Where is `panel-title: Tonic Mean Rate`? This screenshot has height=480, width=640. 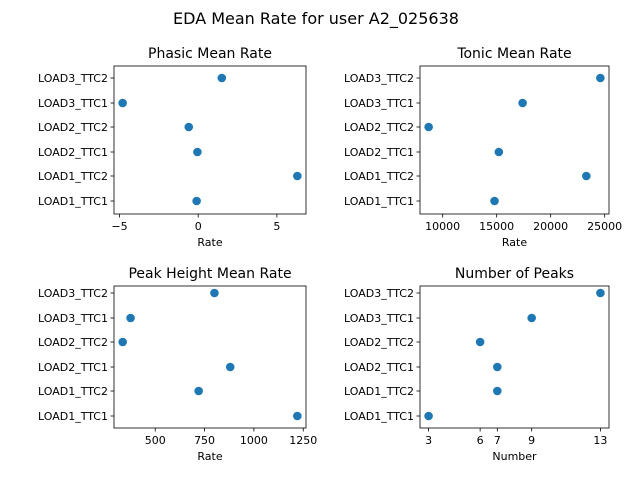 panel-title: Tonic Mean Rate is located at coordinates (513, 54).